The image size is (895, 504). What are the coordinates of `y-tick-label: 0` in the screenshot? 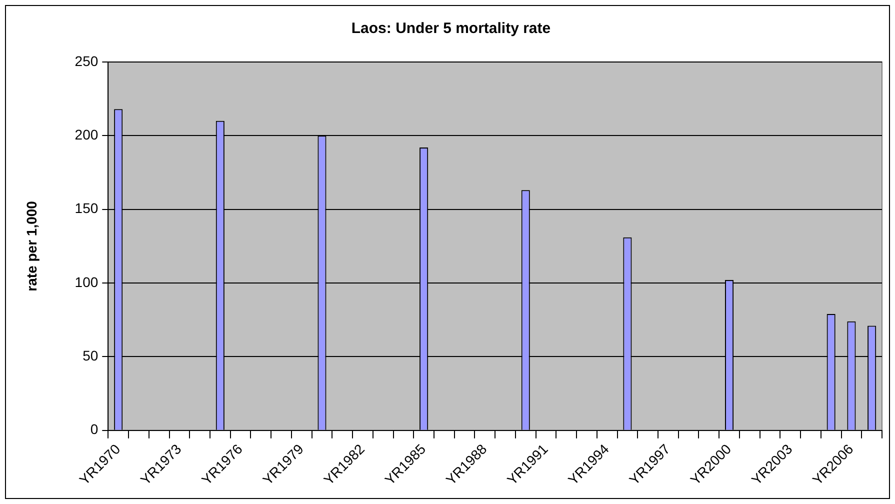 It's located at (94, 429).